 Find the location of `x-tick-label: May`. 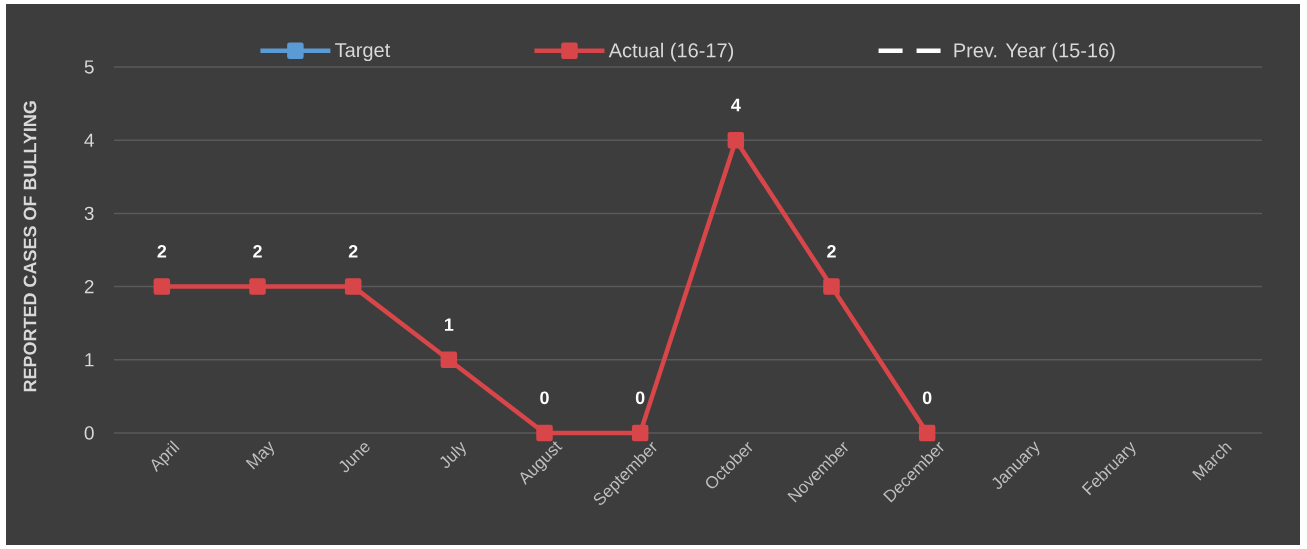

x-tick-label: May is located at coordinates (260, 455).